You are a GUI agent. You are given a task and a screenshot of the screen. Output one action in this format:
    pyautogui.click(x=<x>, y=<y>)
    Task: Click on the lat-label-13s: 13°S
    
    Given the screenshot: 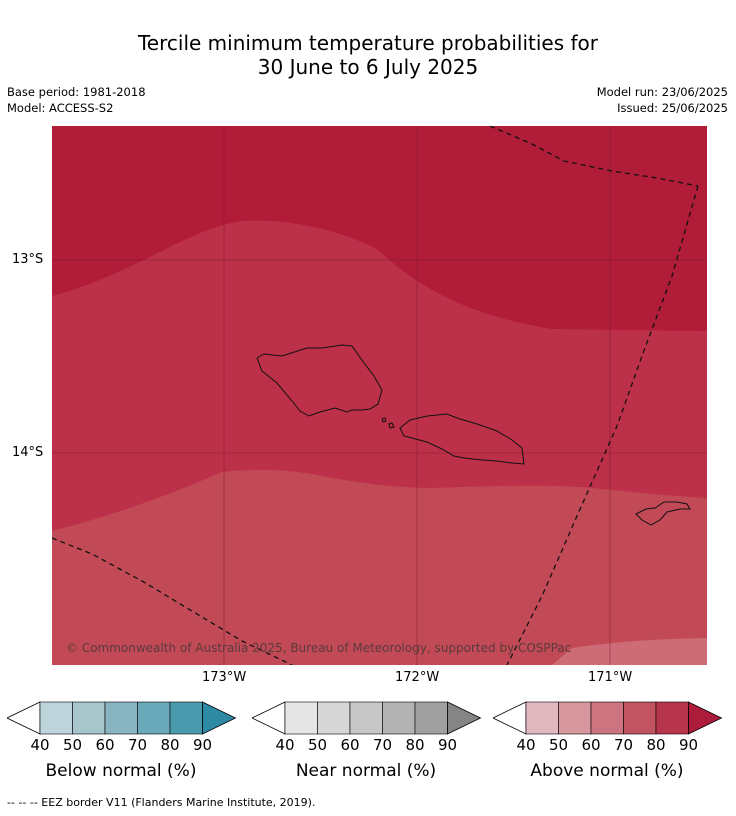 What is the action you would take?
    pyautogui.click(x=28, y=259)
    